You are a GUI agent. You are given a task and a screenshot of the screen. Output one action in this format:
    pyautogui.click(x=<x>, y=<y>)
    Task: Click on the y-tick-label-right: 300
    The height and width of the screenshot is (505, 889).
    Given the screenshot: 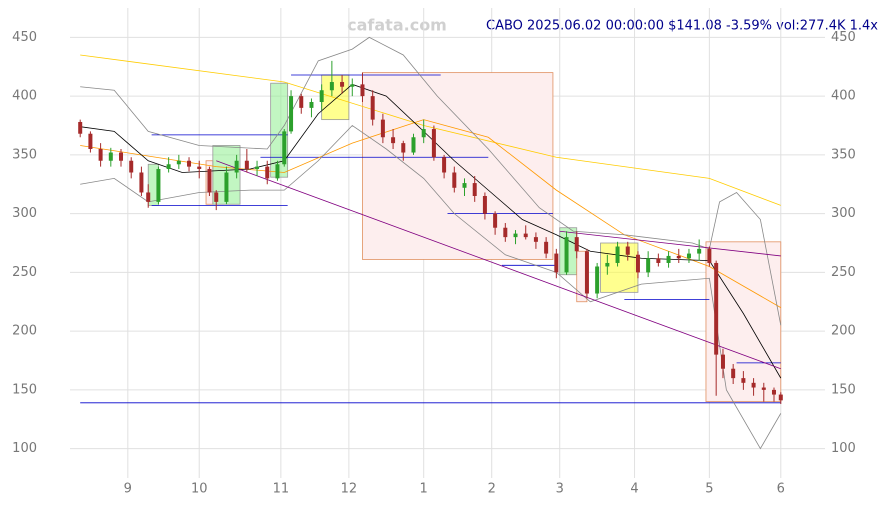 What is the action you would take?
    pyautogui.click(x=843, y=213)
    